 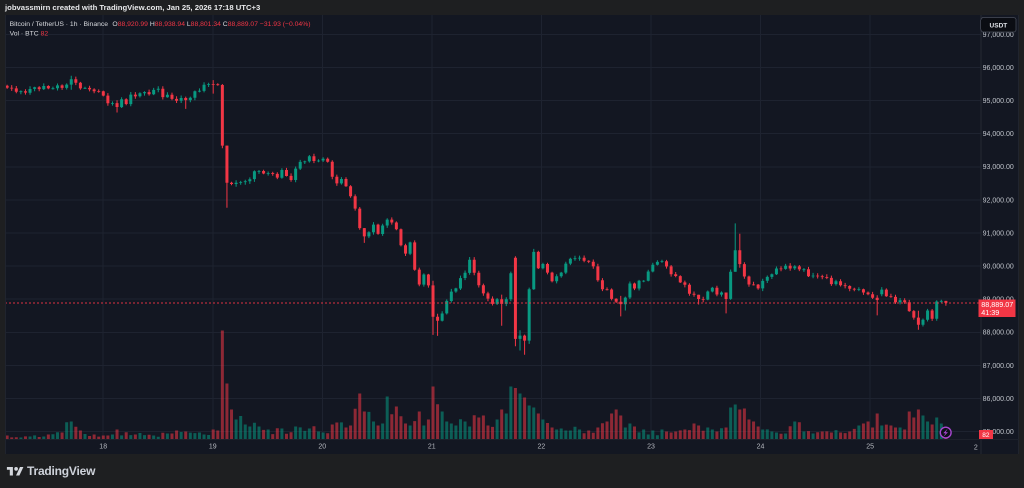 I want to click on svg-text: 88,889.07, so click(x=997, y=304).